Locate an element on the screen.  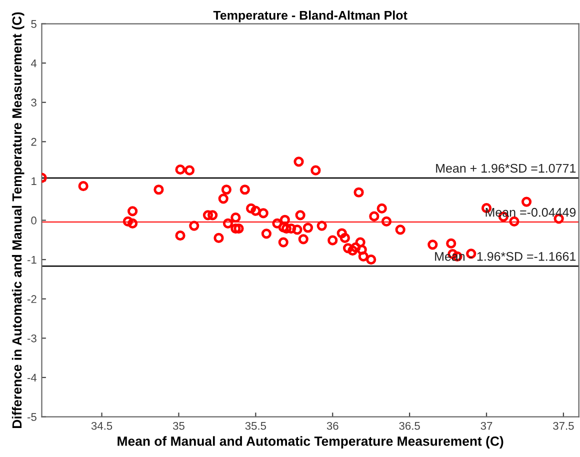
x-tick-label: 37 is located at coordinates (486, 426).